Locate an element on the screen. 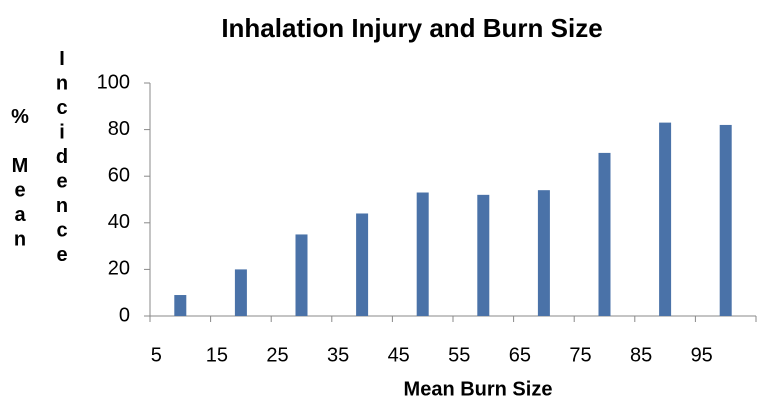  x-tick-label: 25 is located at coordinates (277, 355).